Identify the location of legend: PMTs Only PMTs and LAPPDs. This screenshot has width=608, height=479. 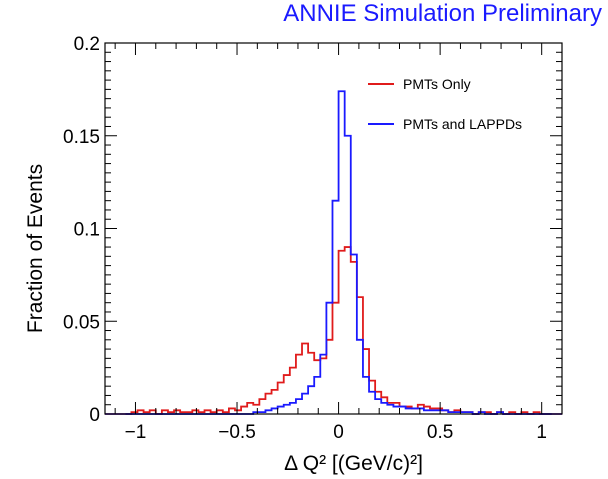
(445, 104).